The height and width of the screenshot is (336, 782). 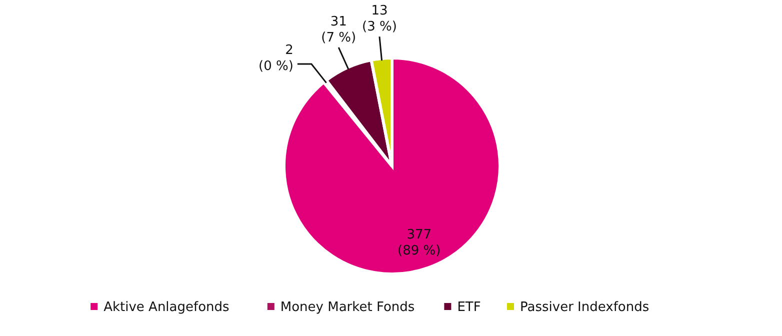 What do you see at coordinates (379, 19) in the screenshot?
I see `data-label: 13 (3 %)` at bounding box center [379, 19].